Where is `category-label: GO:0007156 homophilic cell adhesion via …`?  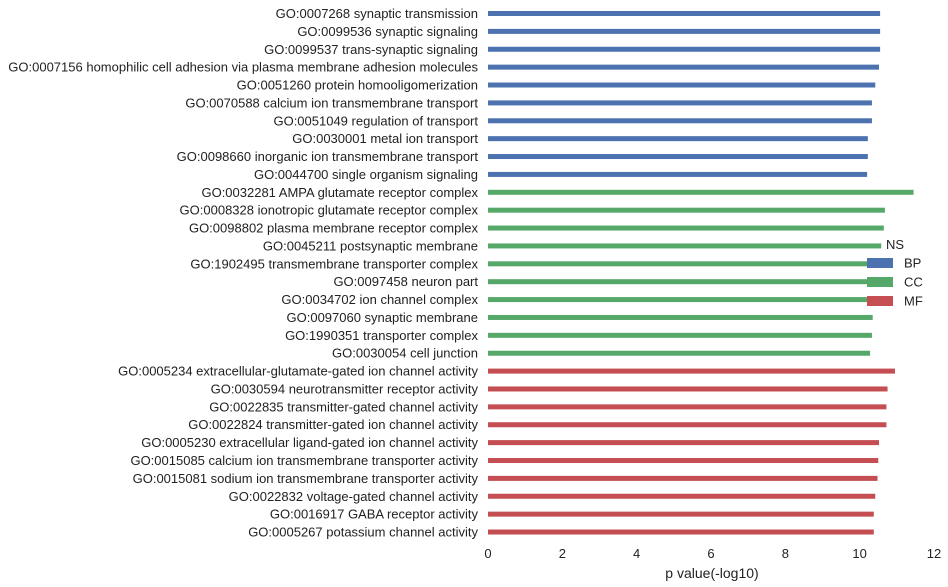 category-label: GO:0007156 homophilic cell adhesion via … is located at coordinates (243, 67).